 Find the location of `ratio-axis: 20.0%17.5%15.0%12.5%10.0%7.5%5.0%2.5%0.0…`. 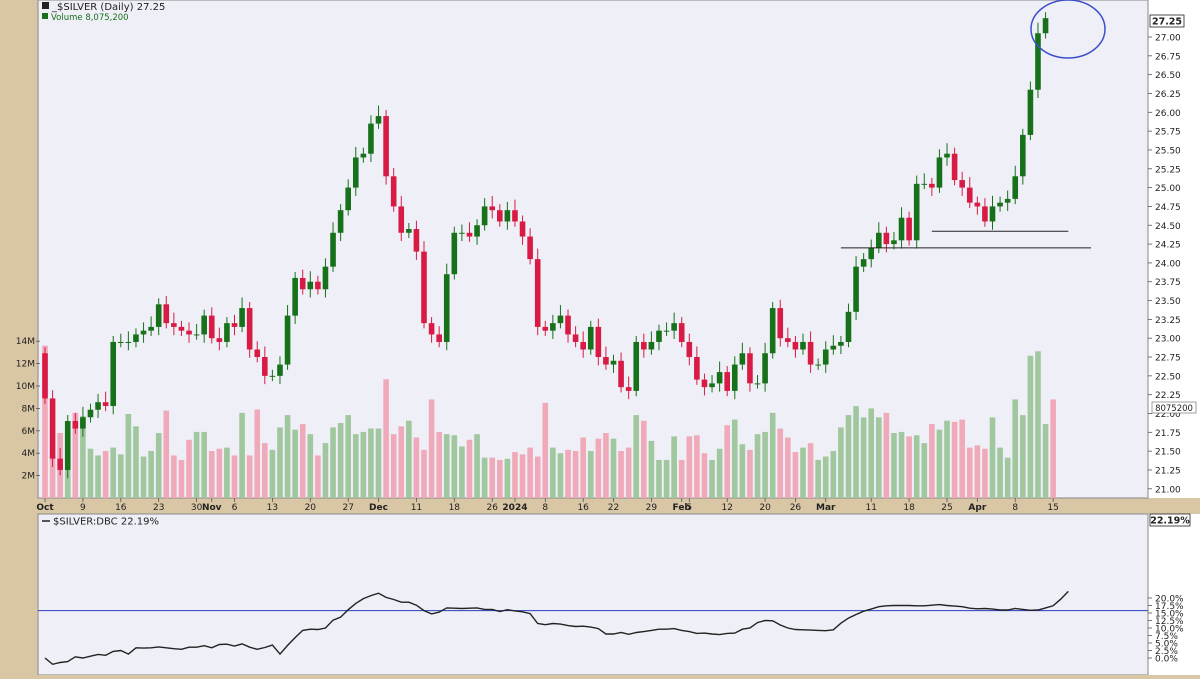

ratio-axis: 20.0%17.5%15.0%12.5%10.0%7.5%5.0%2.5%0.0… is located at coordinates (1166, 630).